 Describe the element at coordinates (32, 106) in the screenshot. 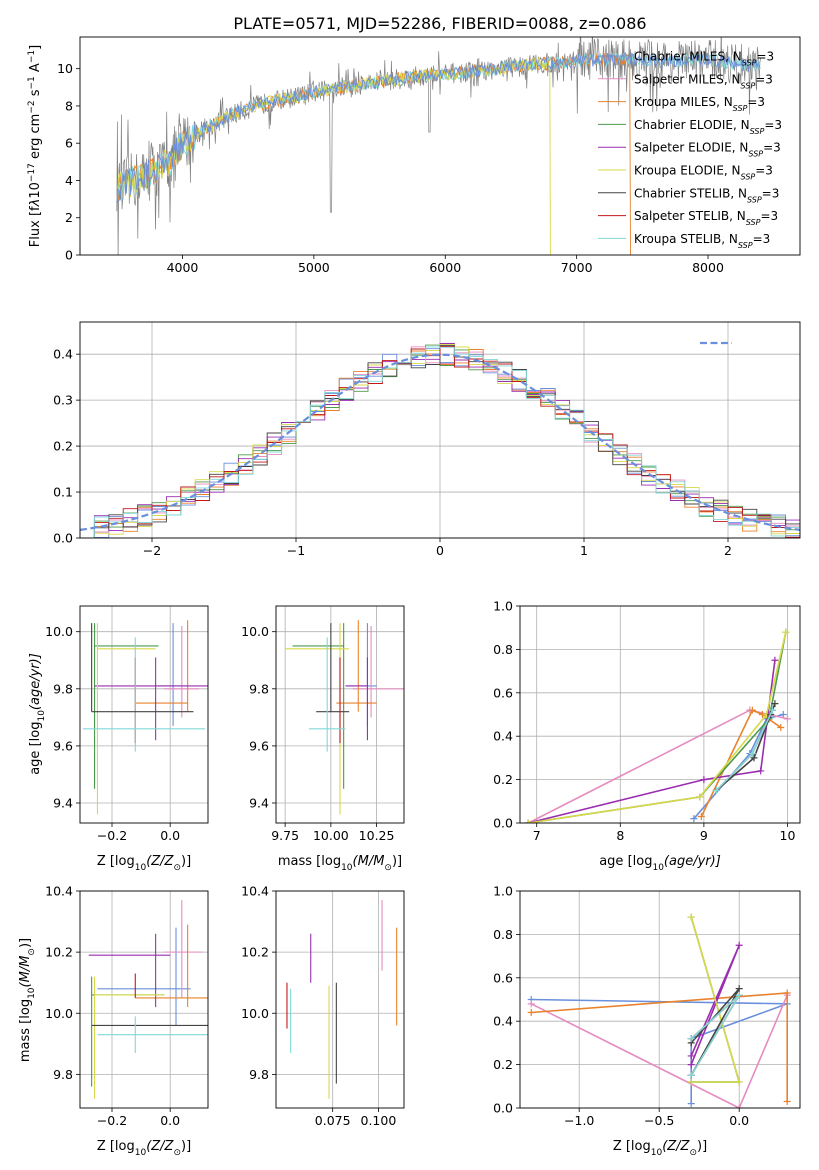

I see `spectrum-ylabel-part: −2` at that location.